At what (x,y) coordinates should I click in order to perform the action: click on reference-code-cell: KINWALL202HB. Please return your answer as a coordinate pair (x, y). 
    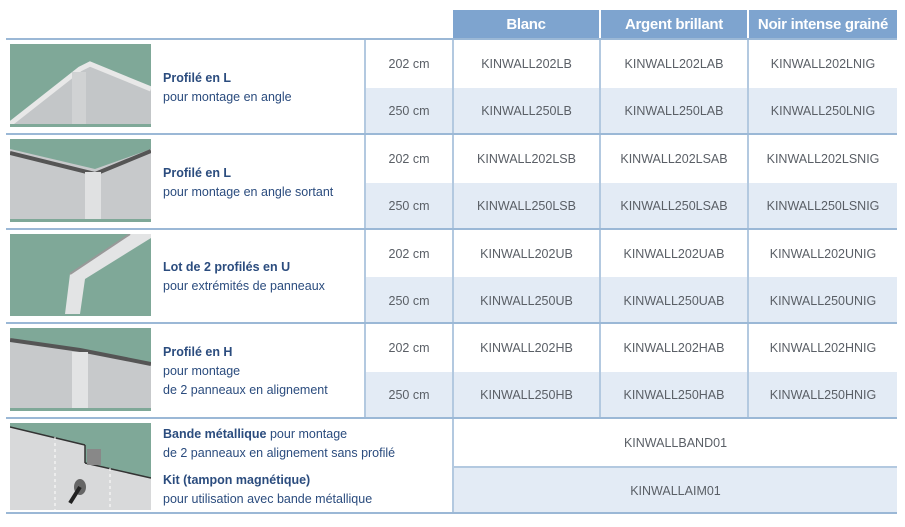
    Looking at the image, I should click on (525, 348).